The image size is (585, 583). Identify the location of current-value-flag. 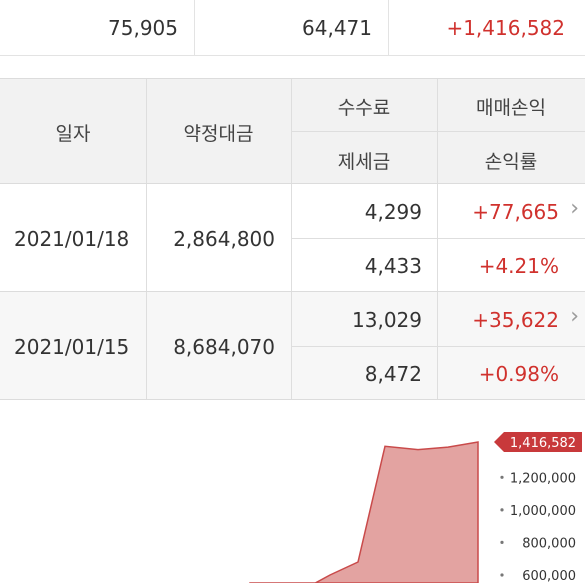
(538, 442).